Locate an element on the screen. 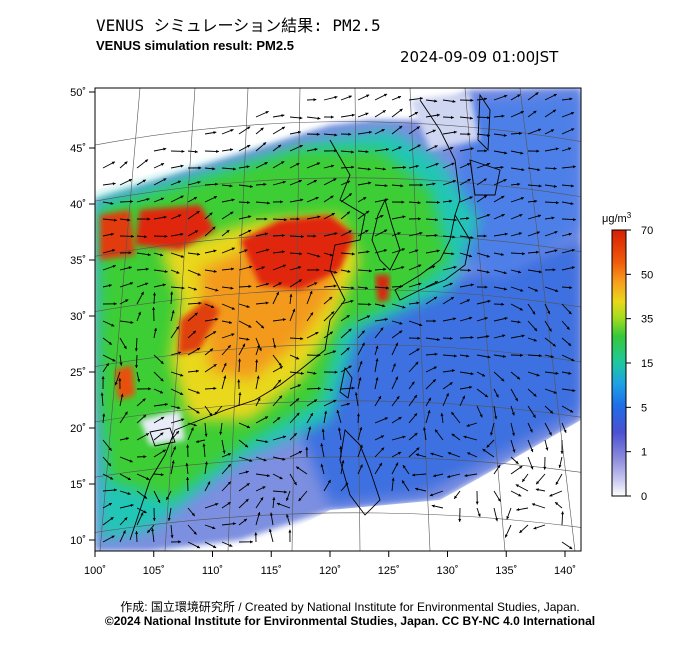 The width and height of the screenshot is (700, 649). coast-korea is located at coordinates (386, 234).